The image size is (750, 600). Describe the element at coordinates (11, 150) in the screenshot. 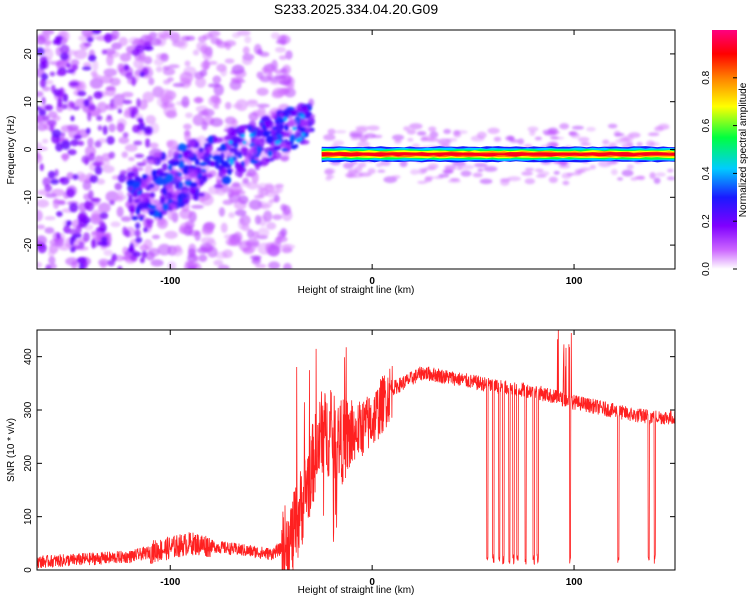

I see `spectrogram-y-label: Frequency (Hz)` at that location.